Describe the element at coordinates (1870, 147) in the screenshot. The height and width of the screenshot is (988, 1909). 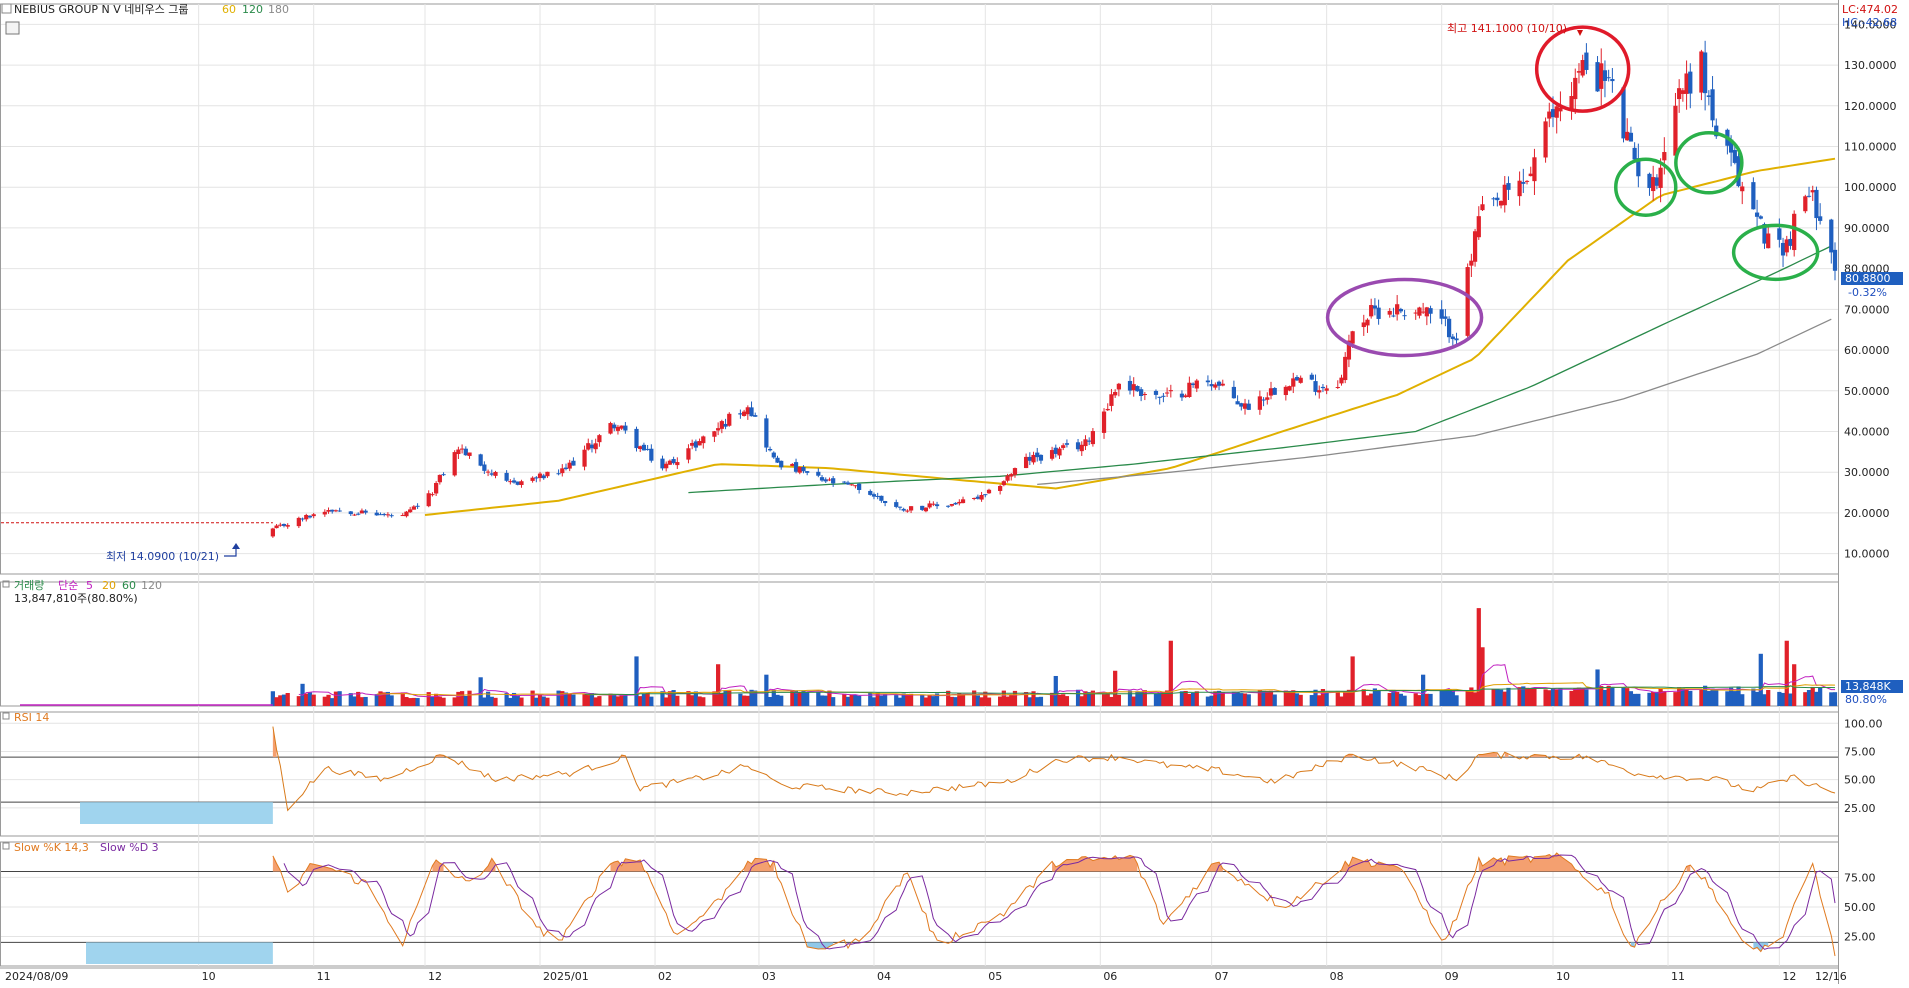
I see `price-y-tick-label: 110.0000` at that location.